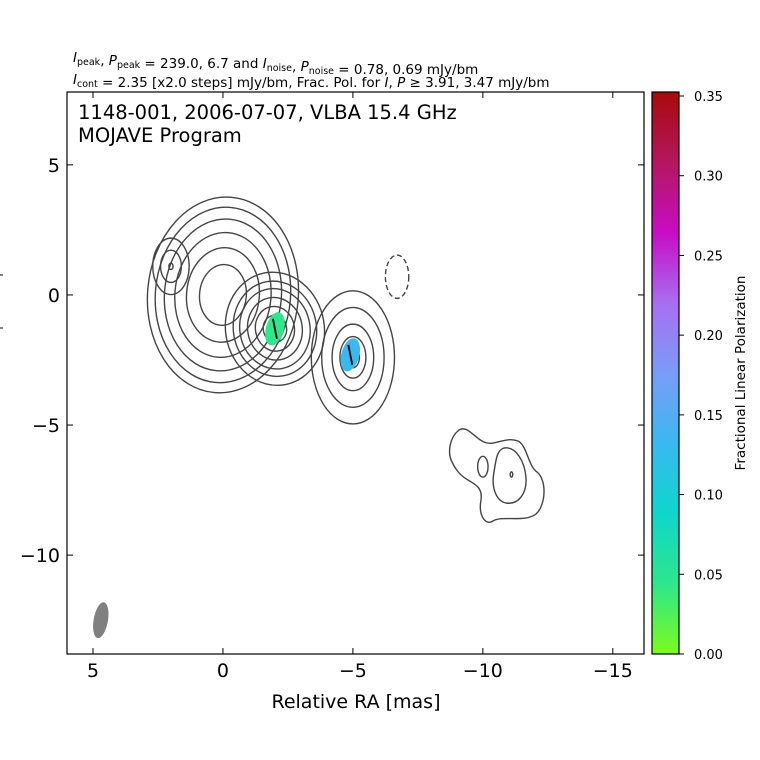  What do you see at coordinates (708, 256) in the screenshot?
I see `colorbar-tick-label: 0.25` at bounding box center [708, 256].